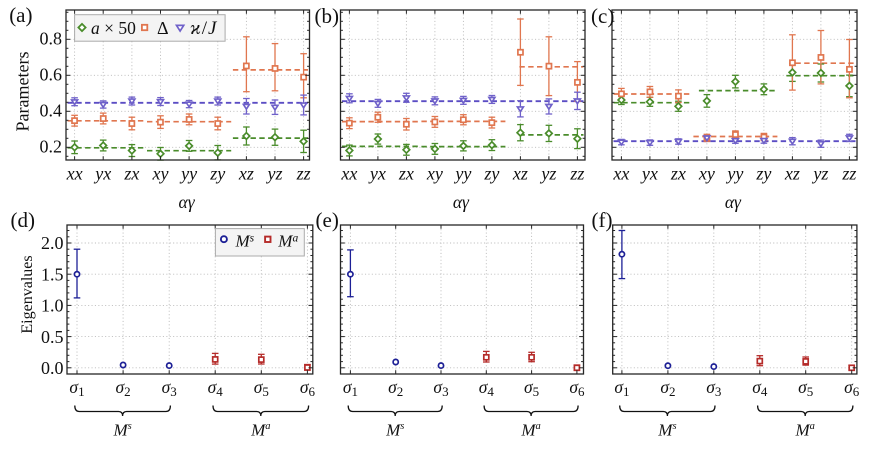  What do you see at coordinates (51, 39) in the screenshot?
I see `svg-text: 0.8` at bounding box center [51, 39].